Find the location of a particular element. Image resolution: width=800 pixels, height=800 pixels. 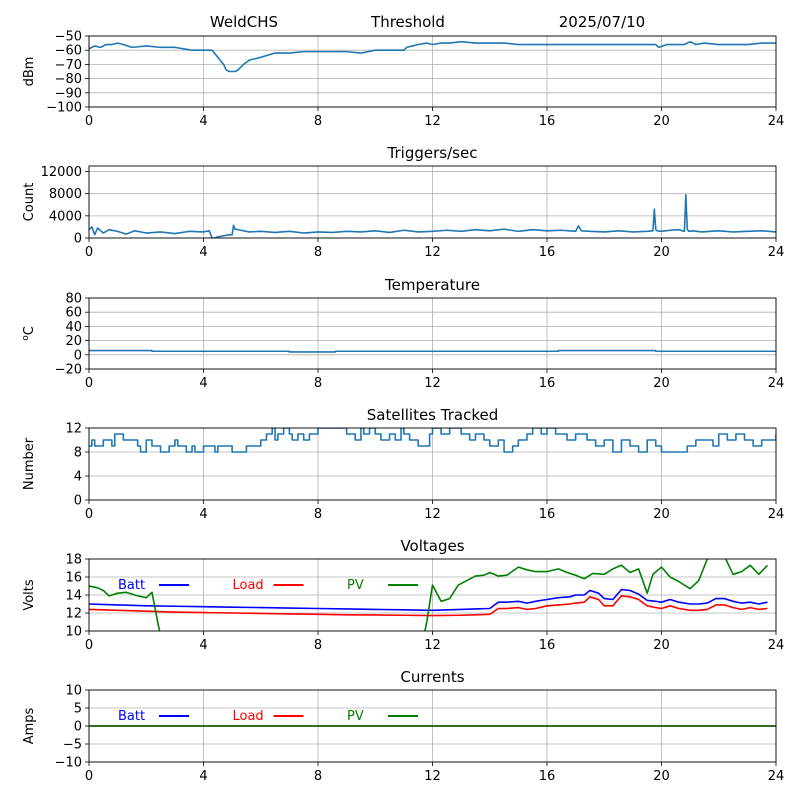

series-line-load is located at coordinates (428, 606).